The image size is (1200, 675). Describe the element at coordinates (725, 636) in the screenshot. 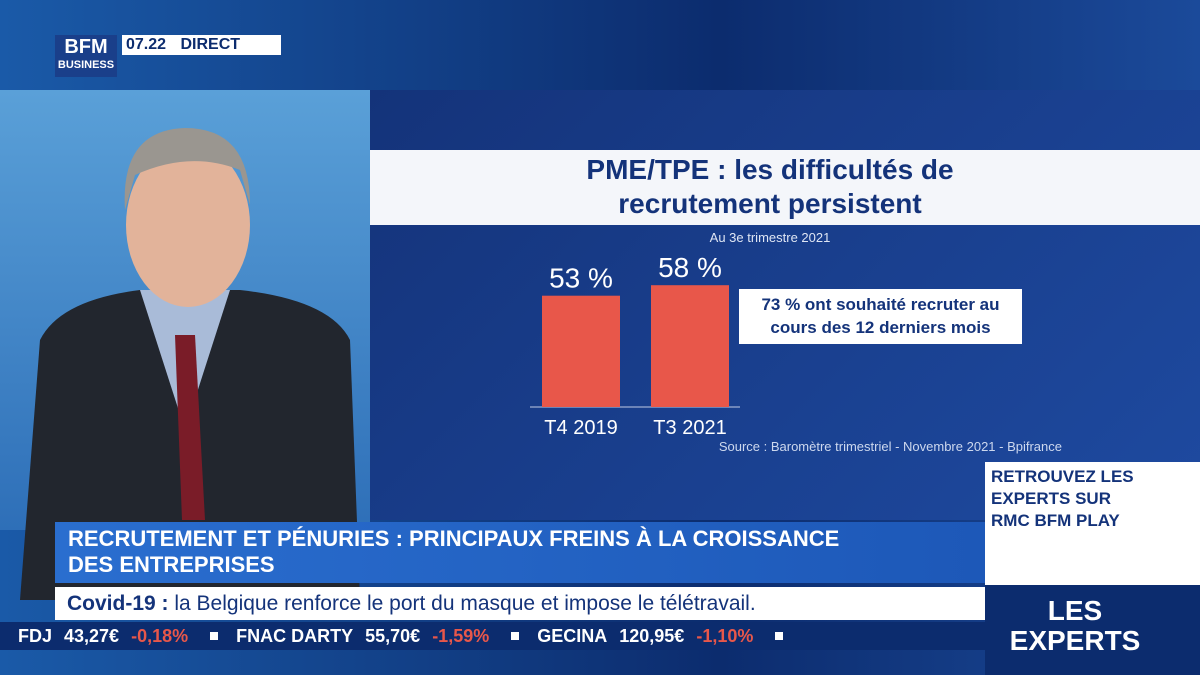

I see `stock-change: -1,10%` at that location.